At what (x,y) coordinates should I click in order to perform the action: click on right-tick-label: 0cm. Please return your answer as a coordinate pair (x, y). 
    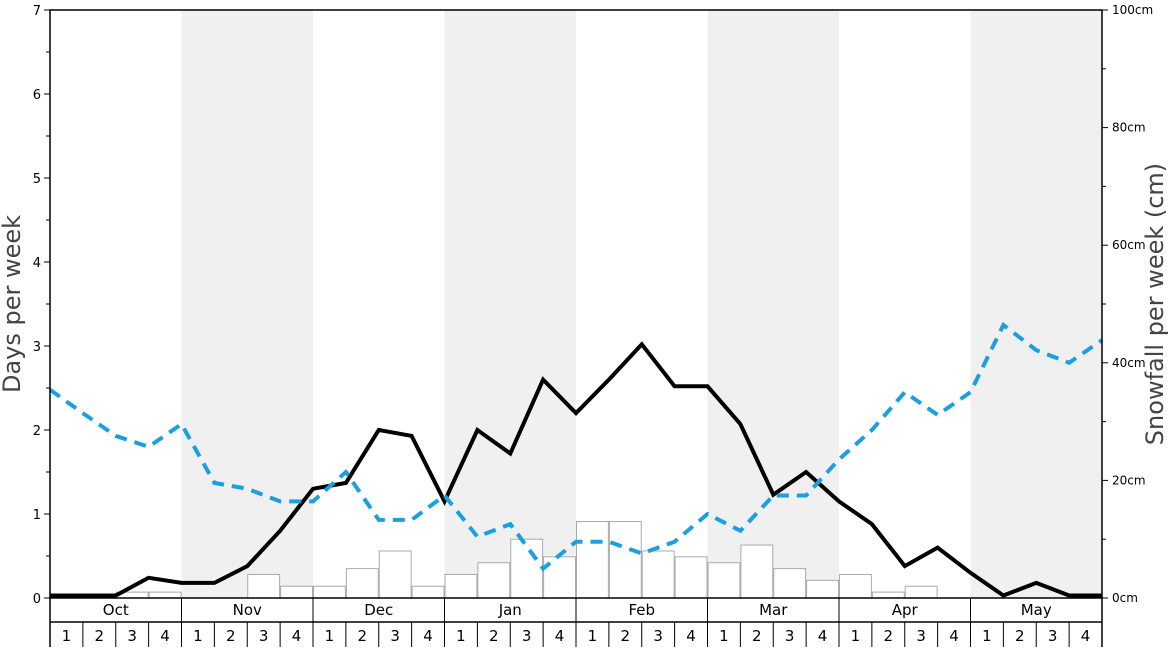
    Looking at the image, I should click on (1125, 598).